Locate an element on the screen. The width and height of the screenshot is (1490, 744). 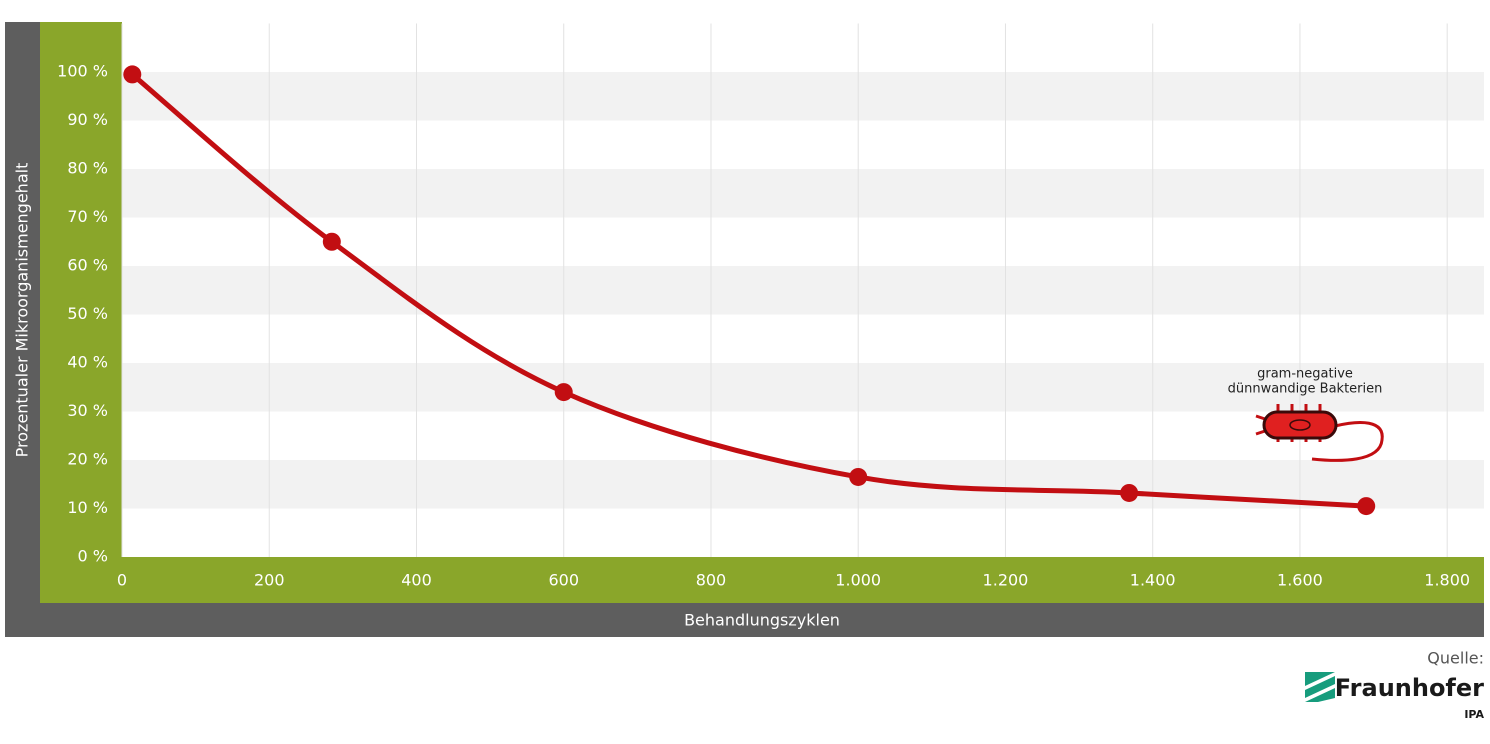
x-axis-label: Behandlungszyklen is located at coordinates (762, 620).